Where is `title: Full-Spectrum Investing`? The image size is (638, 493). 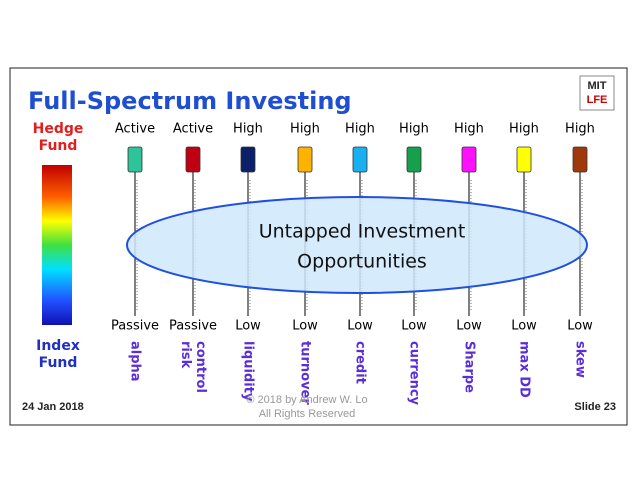
title: Full-Spectrum Investing is located at coordinates (190, 101).